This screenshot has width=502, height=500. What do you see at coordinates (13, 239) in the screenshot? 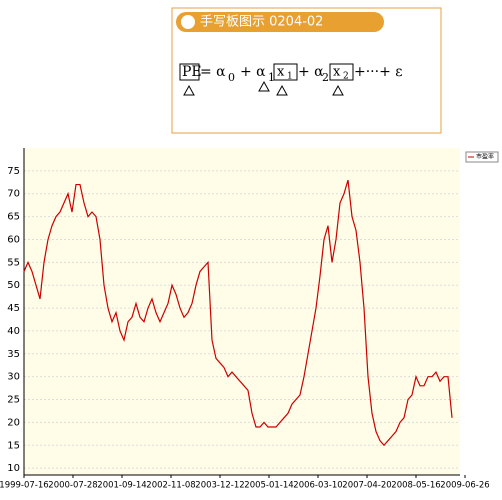
I see `y-tick-label: 60` at bounding box center [13, 239].